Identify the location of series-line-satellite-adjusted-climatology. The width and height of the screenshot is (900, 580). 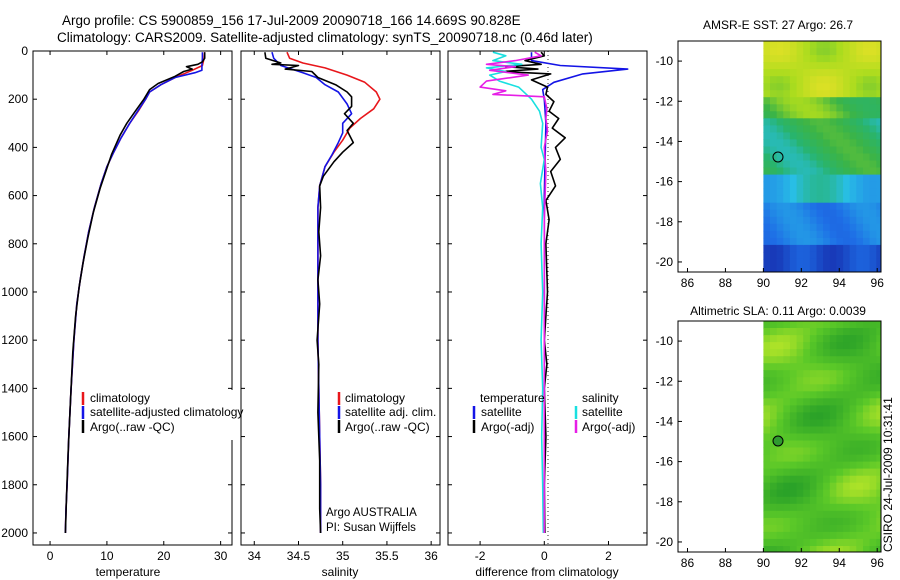
(134, 293).